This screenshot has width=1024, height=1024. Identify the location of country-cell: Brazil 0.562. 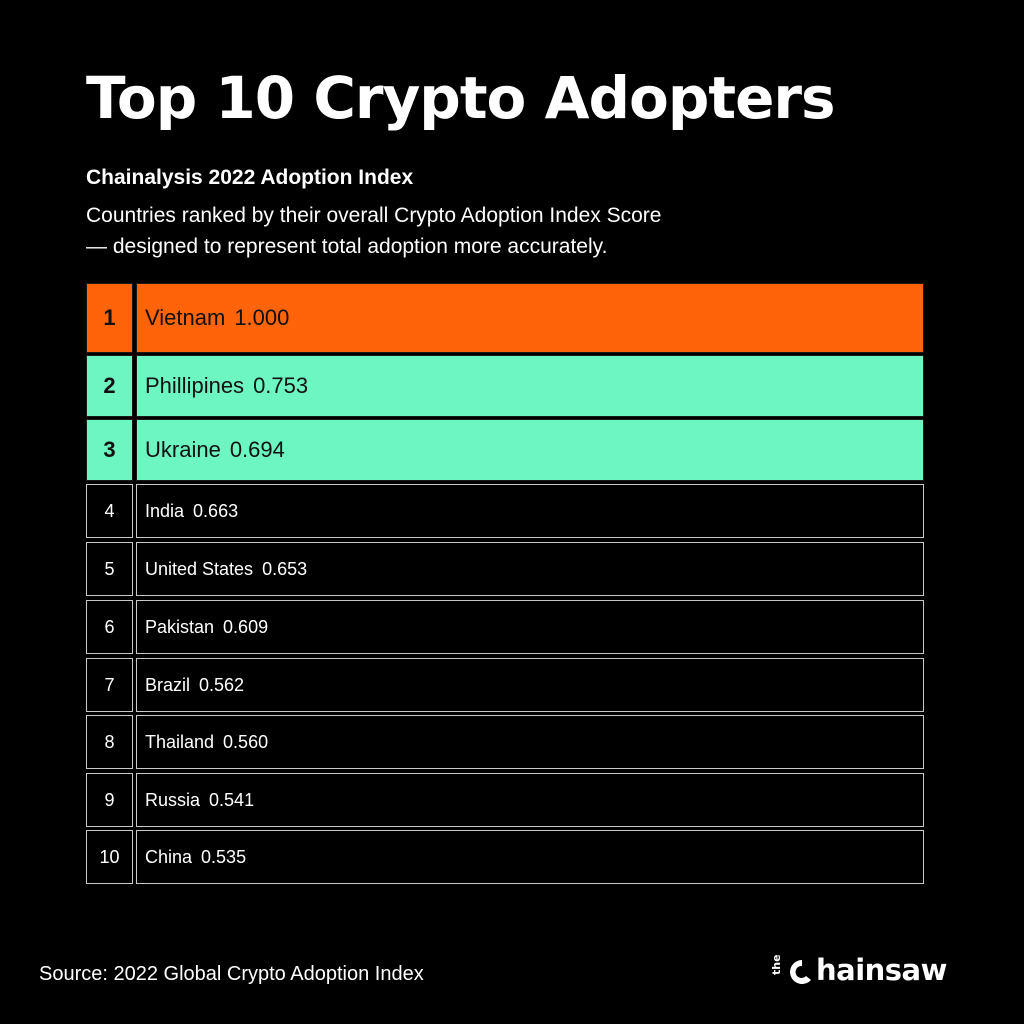
(530, 685).